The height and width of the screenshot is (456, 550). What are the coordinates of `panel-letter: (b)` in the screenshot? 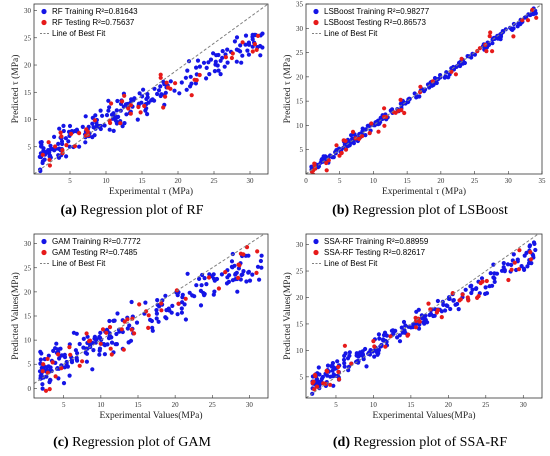 It's located at (340, 210).